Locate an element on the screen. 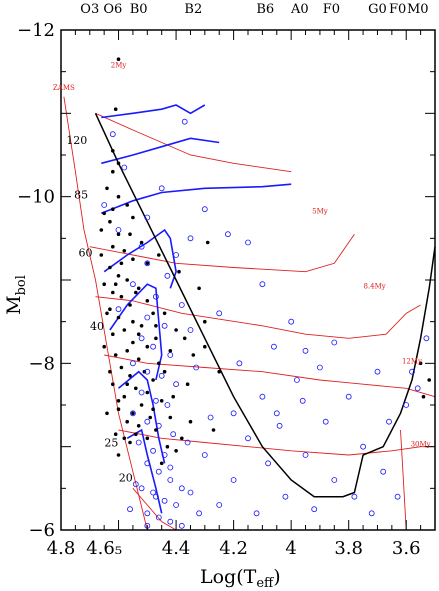 The height and width of the screenshot is (591, 439). spectral-type-label: A0 is located at coordinates (299, 9).